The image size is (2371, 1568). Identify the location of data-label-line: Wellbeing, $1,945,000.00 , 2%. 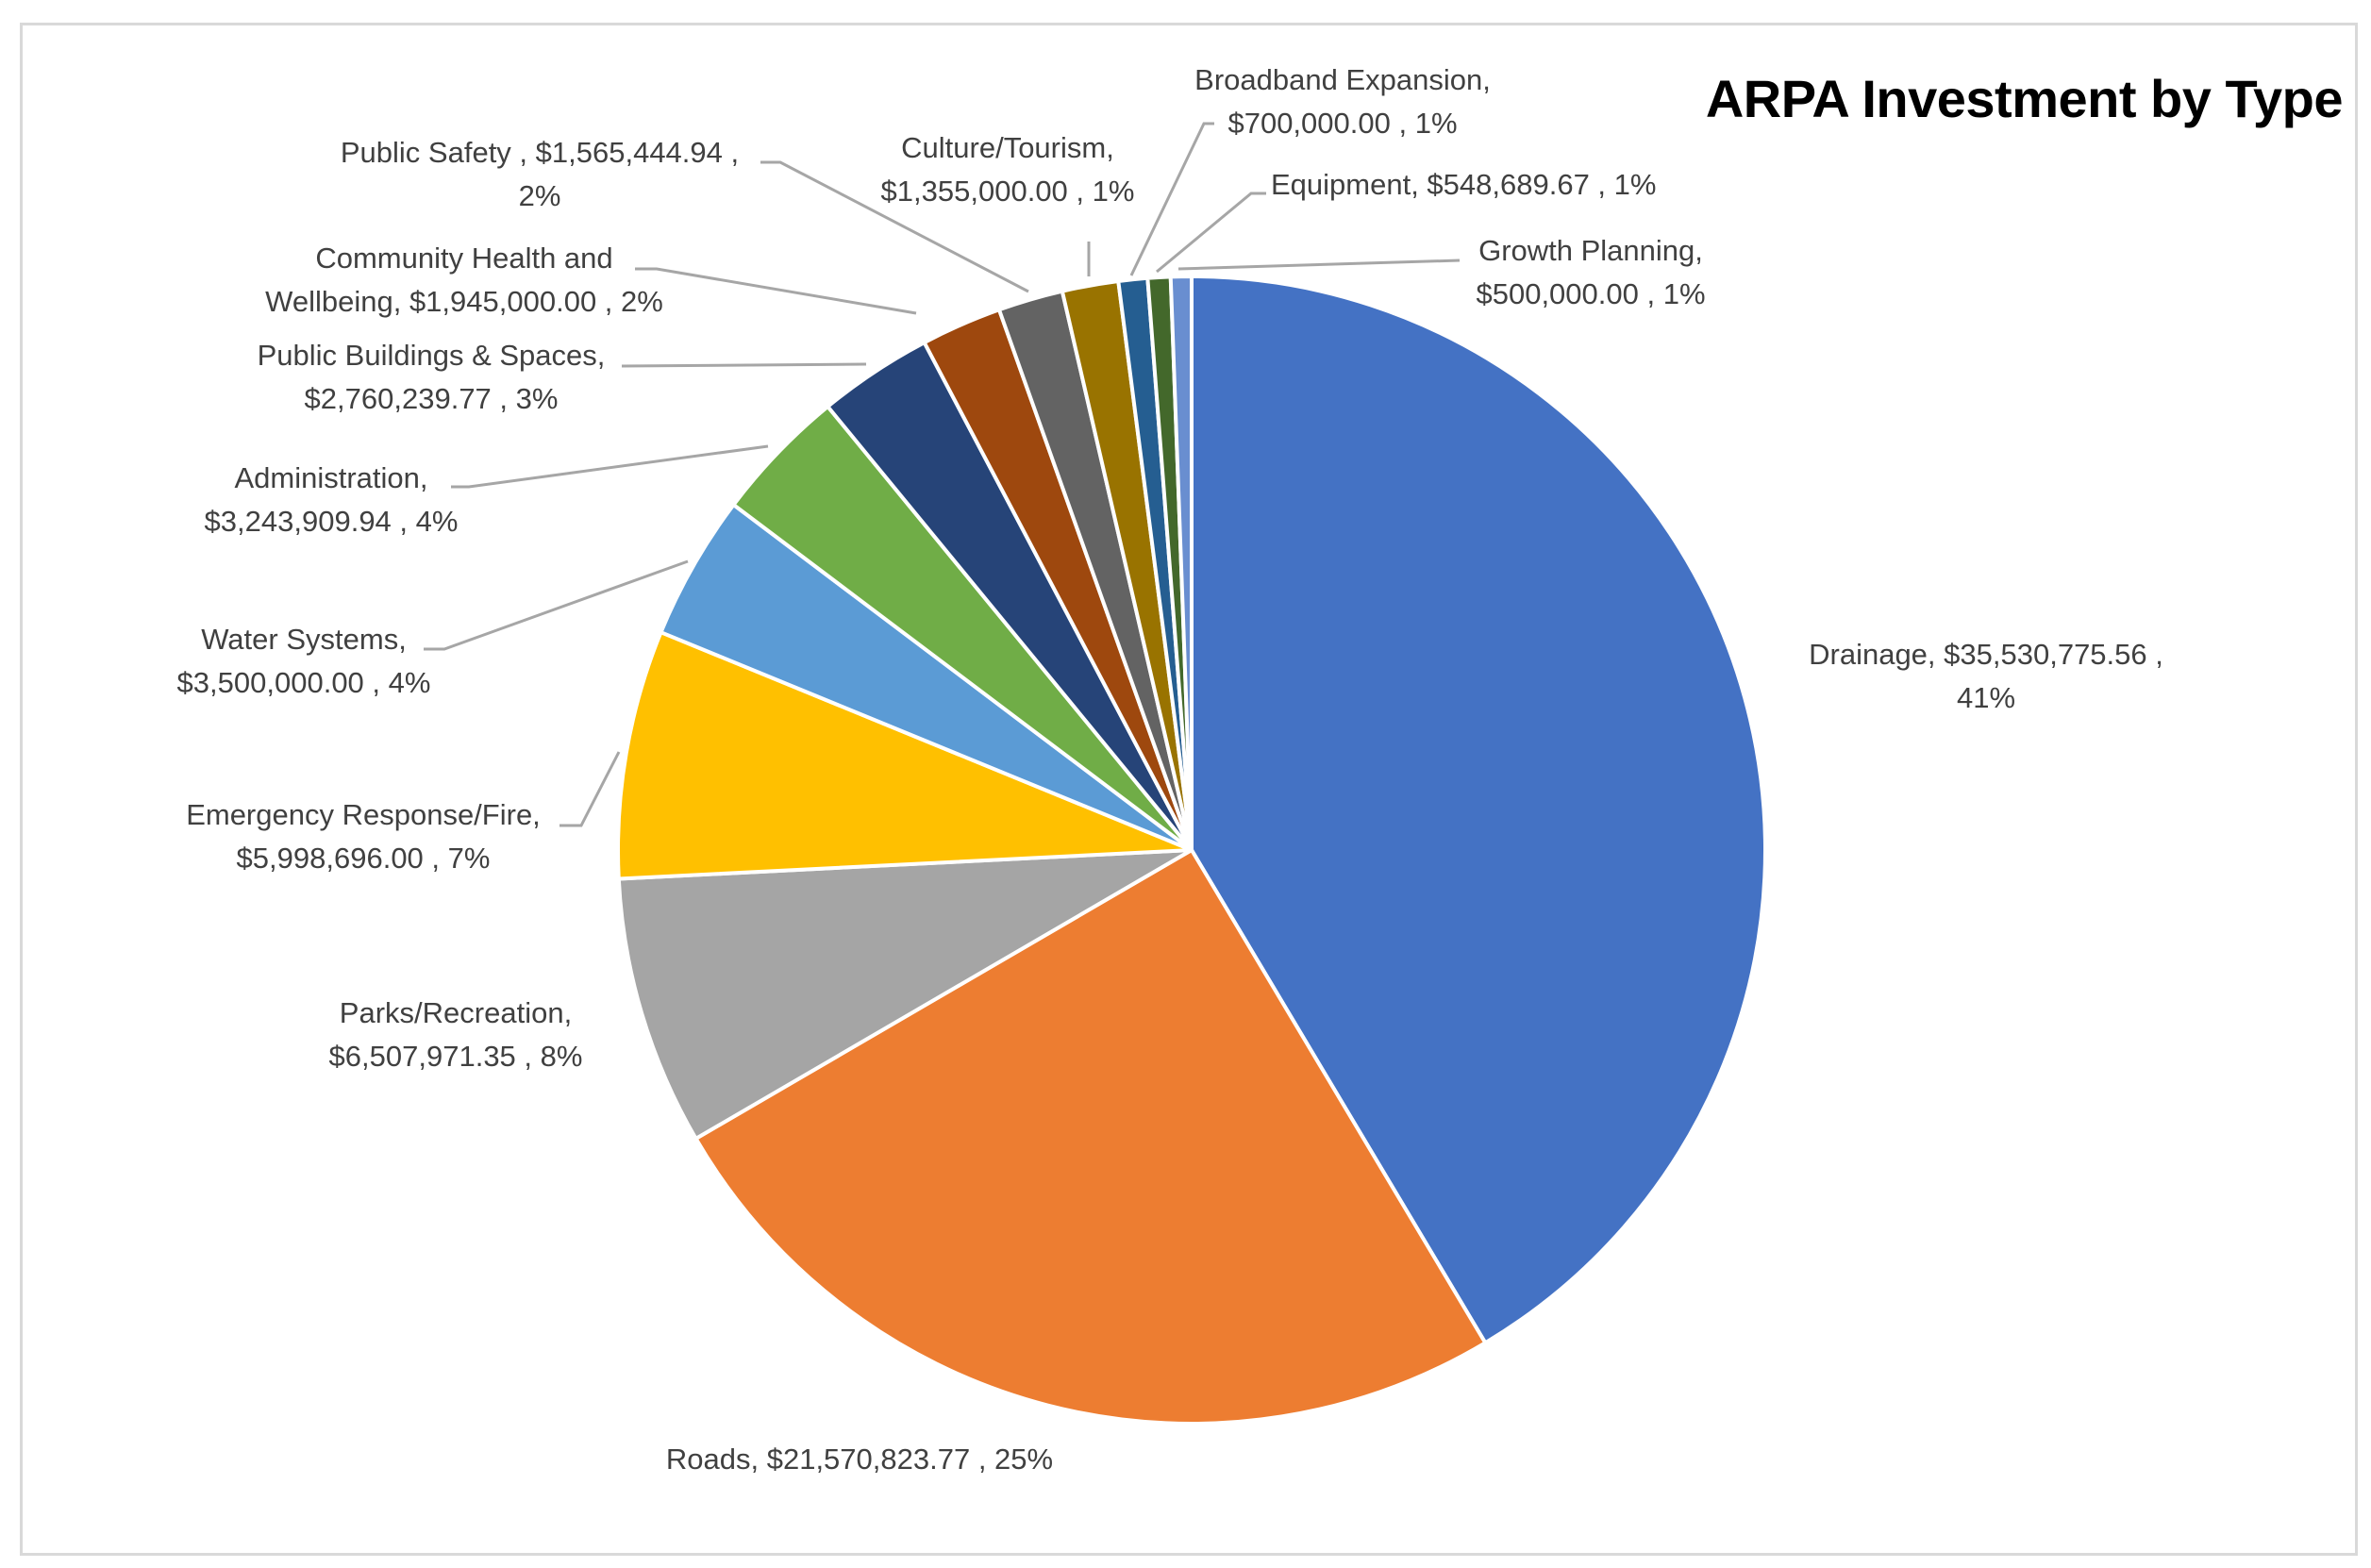
(464, 301).